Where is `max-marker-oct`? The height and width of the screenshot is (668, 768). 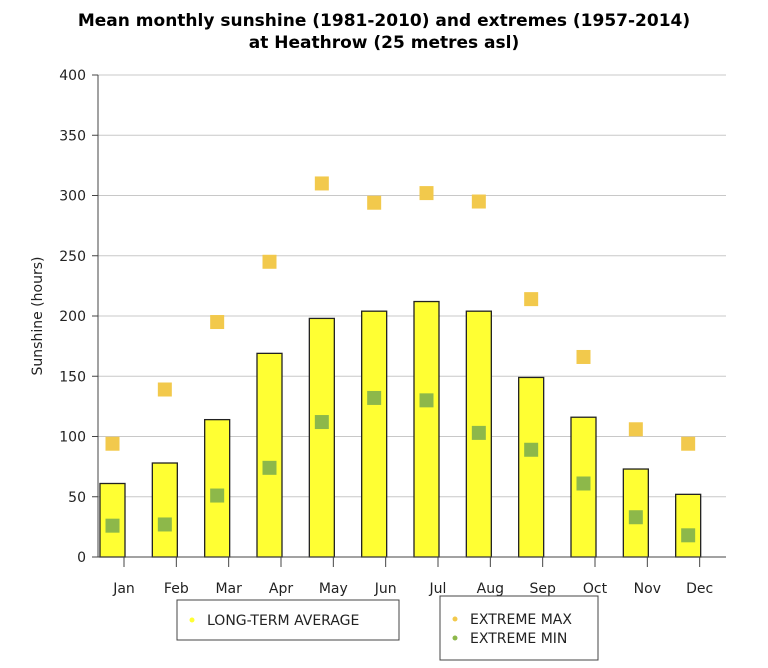
max-marker-oct is located at coordinates (583, 356).